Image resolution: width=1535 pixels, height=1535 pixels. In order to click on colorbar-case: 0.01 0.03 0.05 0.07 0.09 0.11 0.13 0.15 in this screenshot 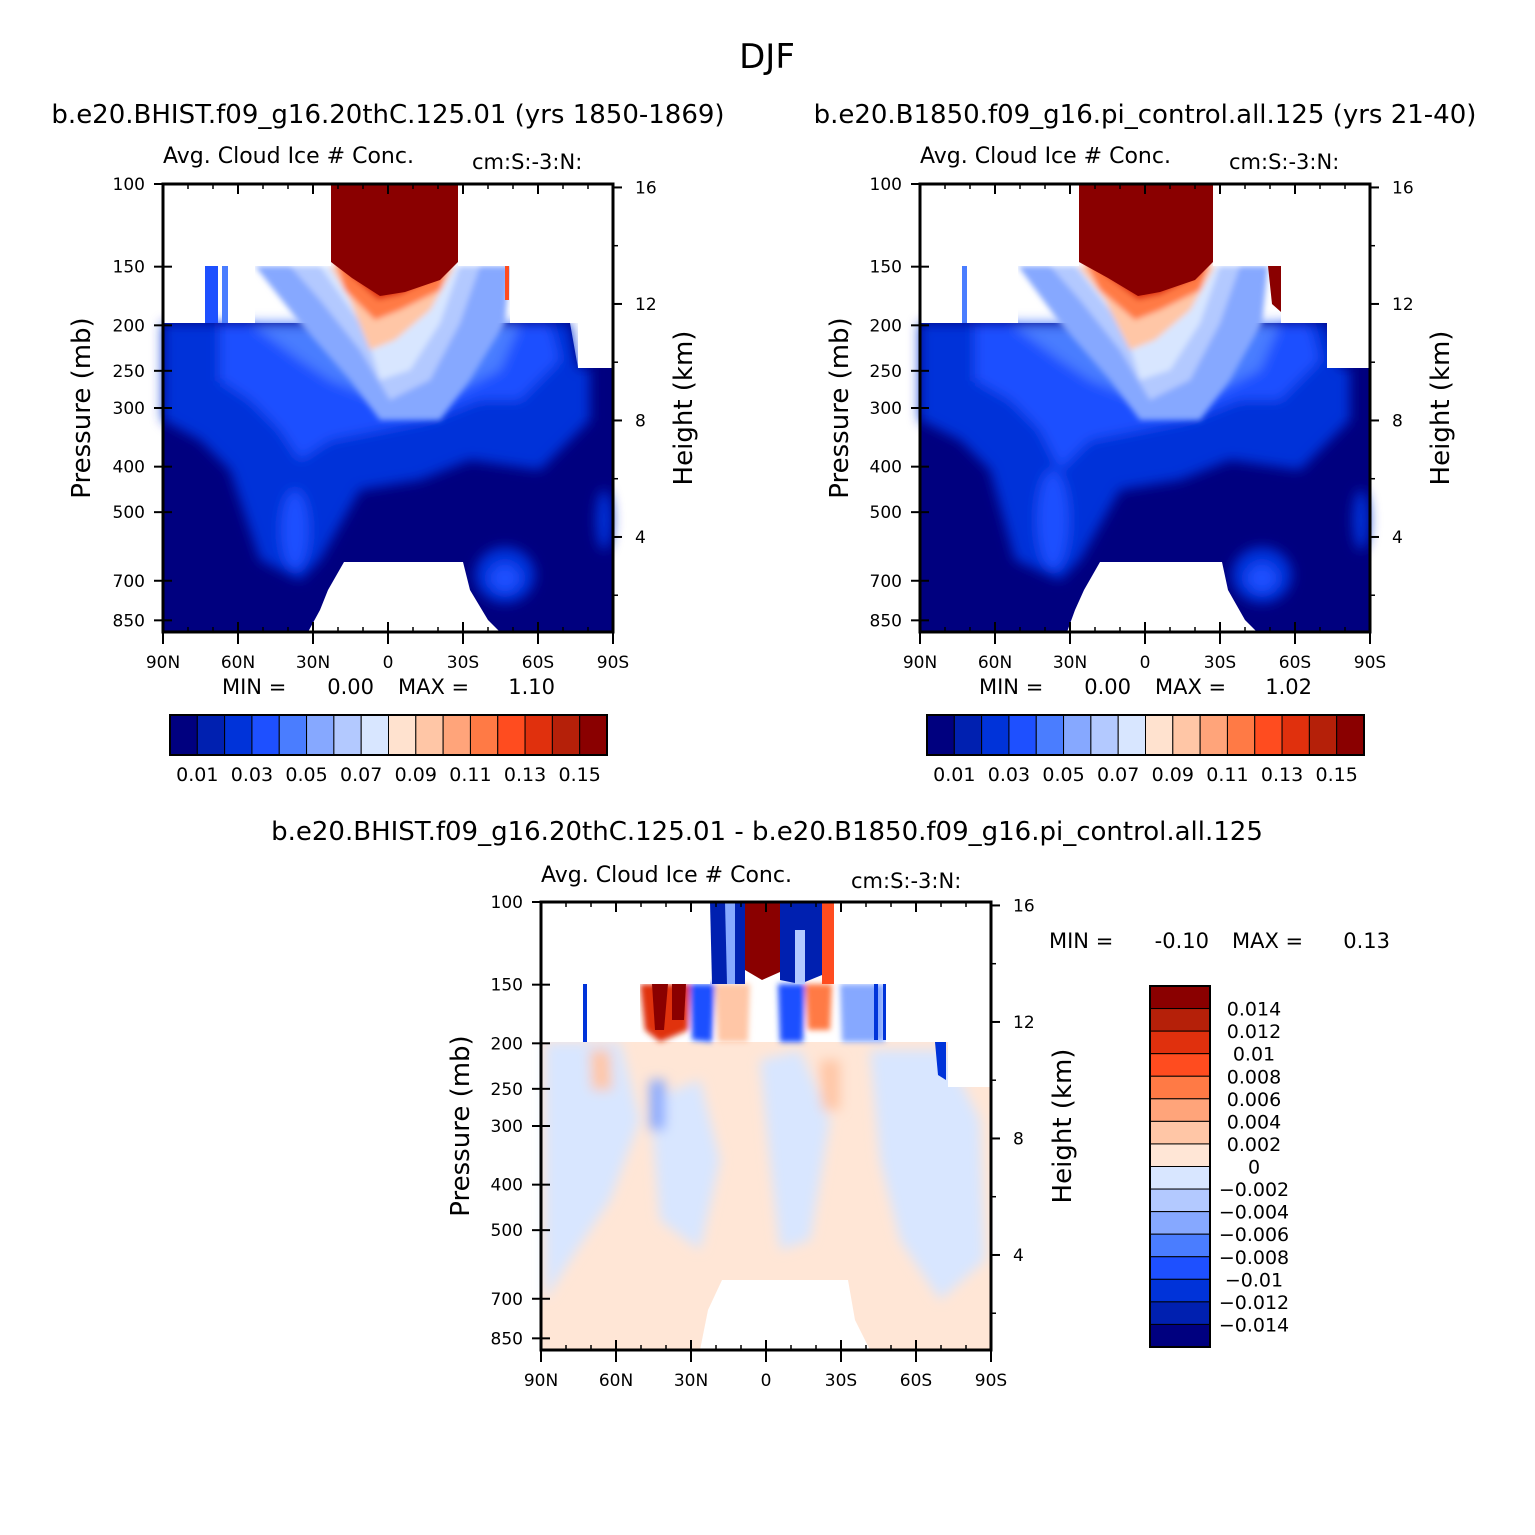, I will do `click(388, 750)`.